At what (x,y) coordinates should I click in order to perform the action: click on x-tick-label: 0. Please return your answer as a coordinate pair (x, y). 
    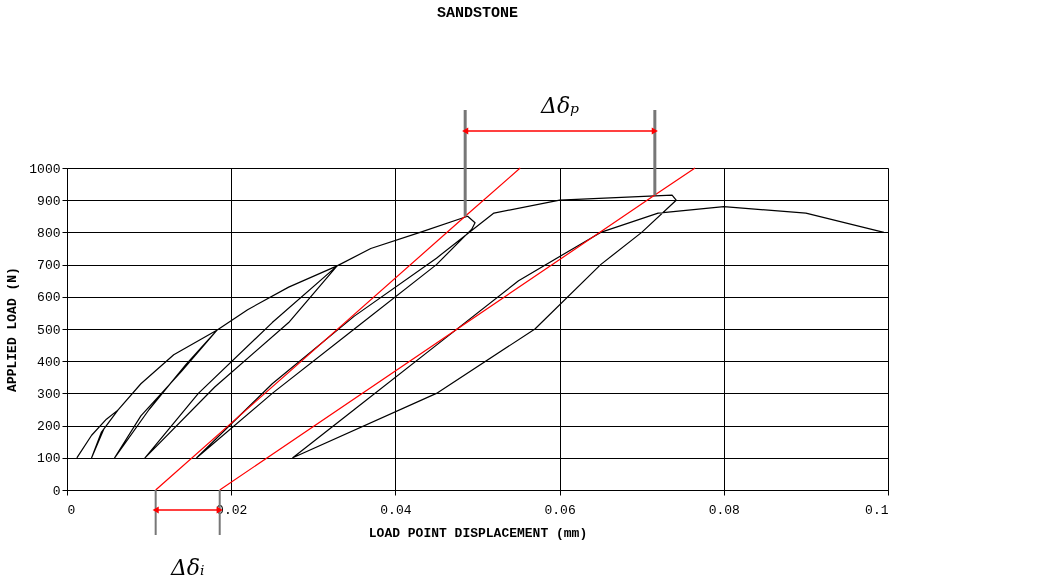
    Looking at the image, I should click on (71, 510).